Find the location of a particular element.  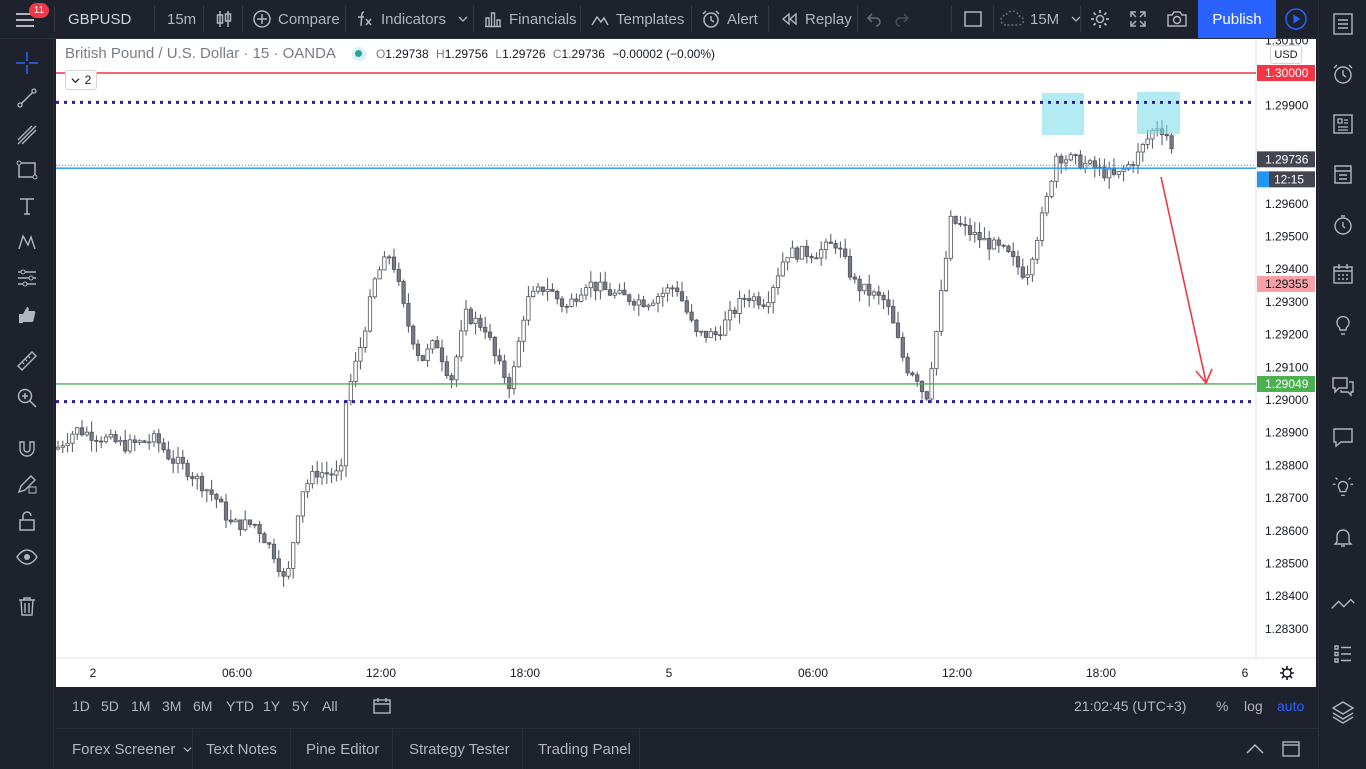

messages-button is located at coordinates (1343, 437).